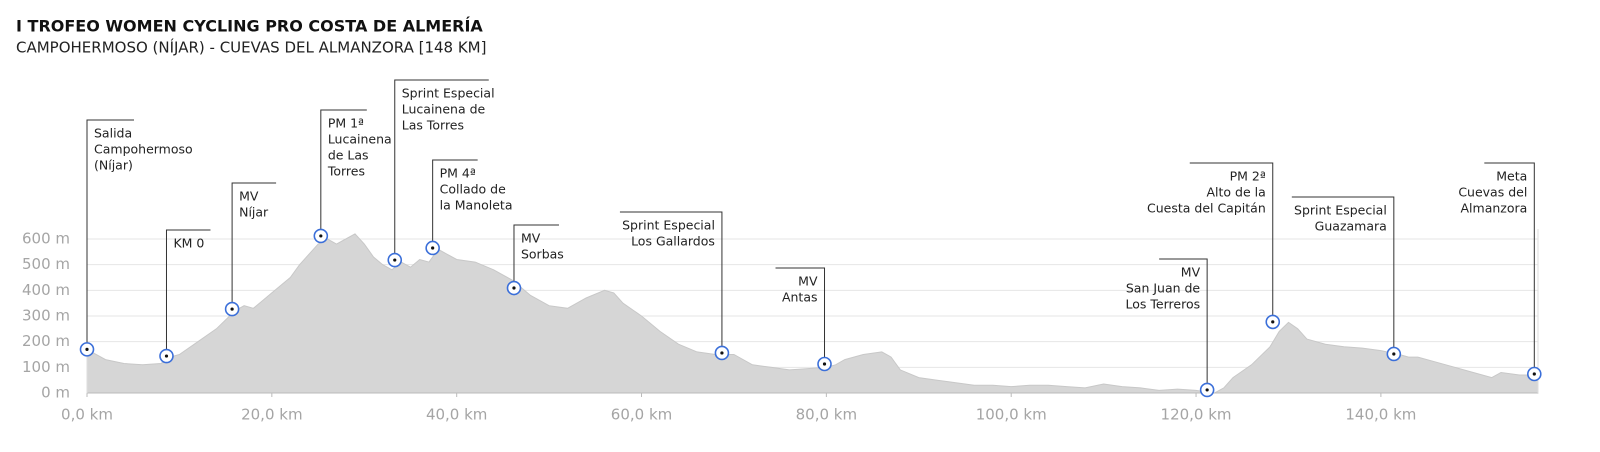 The height and width of the screenshot is (452, 1600). I want to click on y-tick-label: 600 m, so click(46, 239).